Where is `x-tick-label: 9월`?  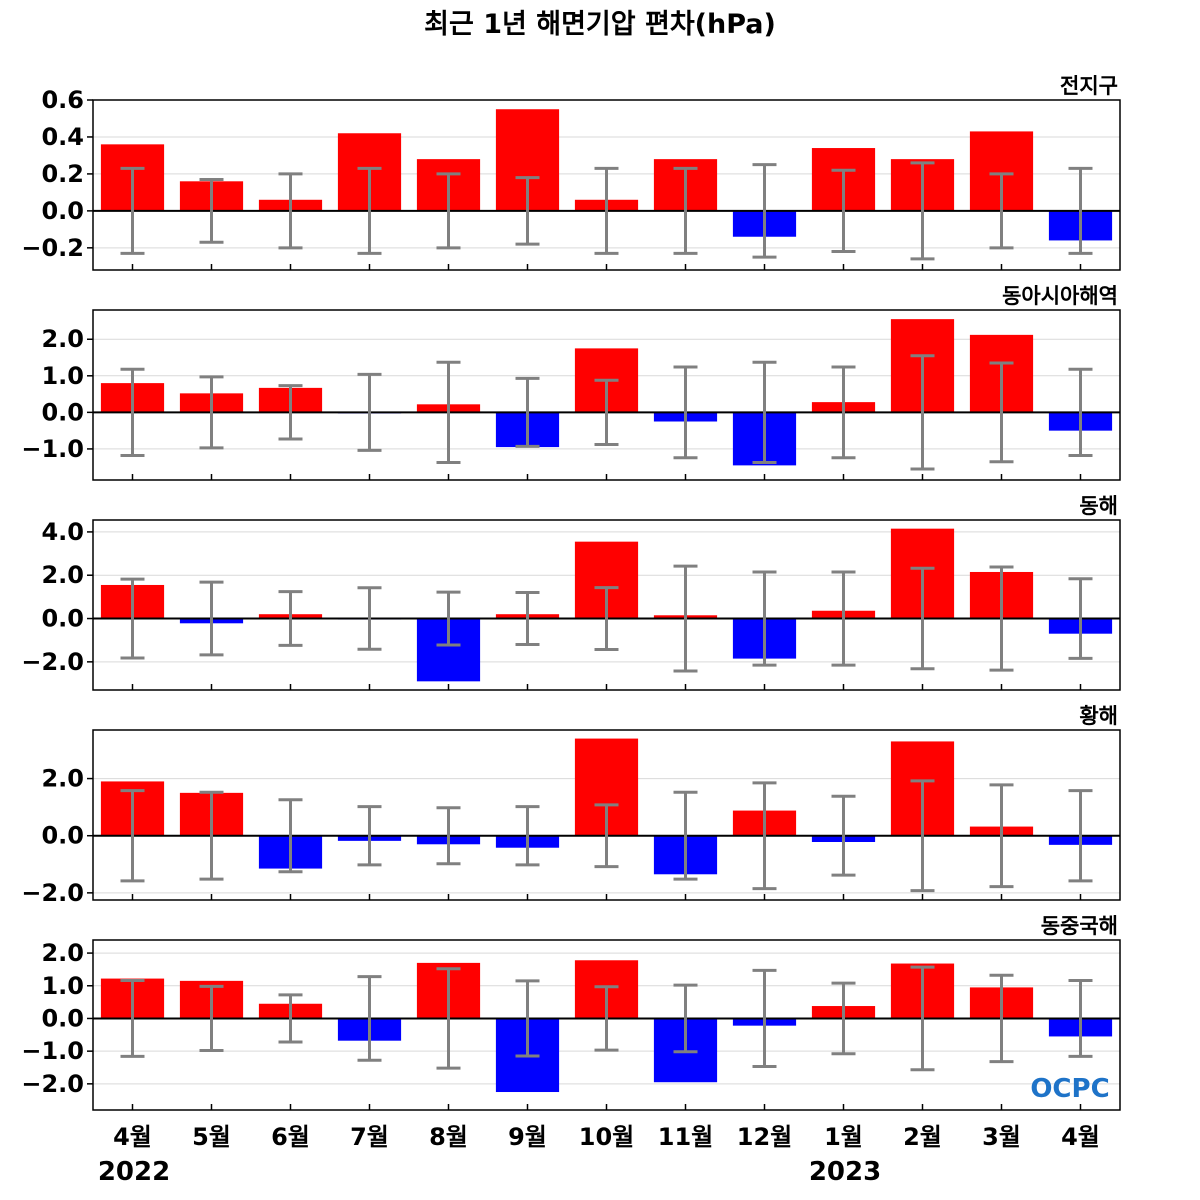
x-tick-label: 9월 is located at coordinates (527, 1137).